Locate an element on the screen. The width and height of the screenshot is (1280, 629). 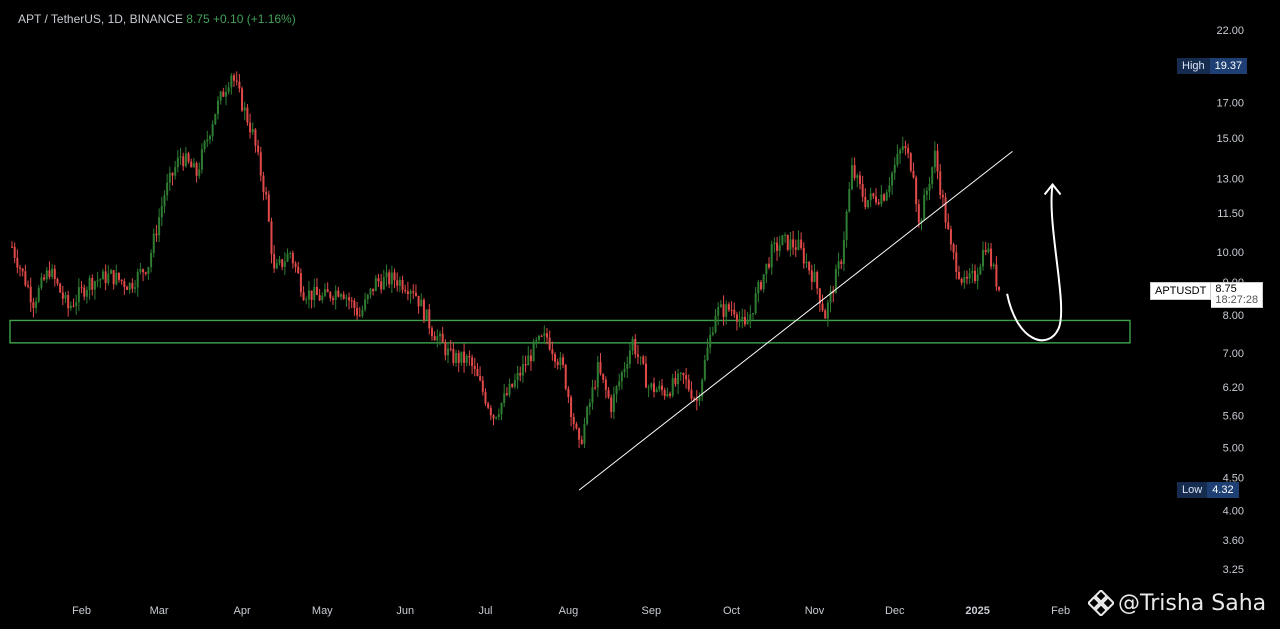
last-price-box: APTUSDT 8.75 18:27:28 is located at coordinates (1207, 295).